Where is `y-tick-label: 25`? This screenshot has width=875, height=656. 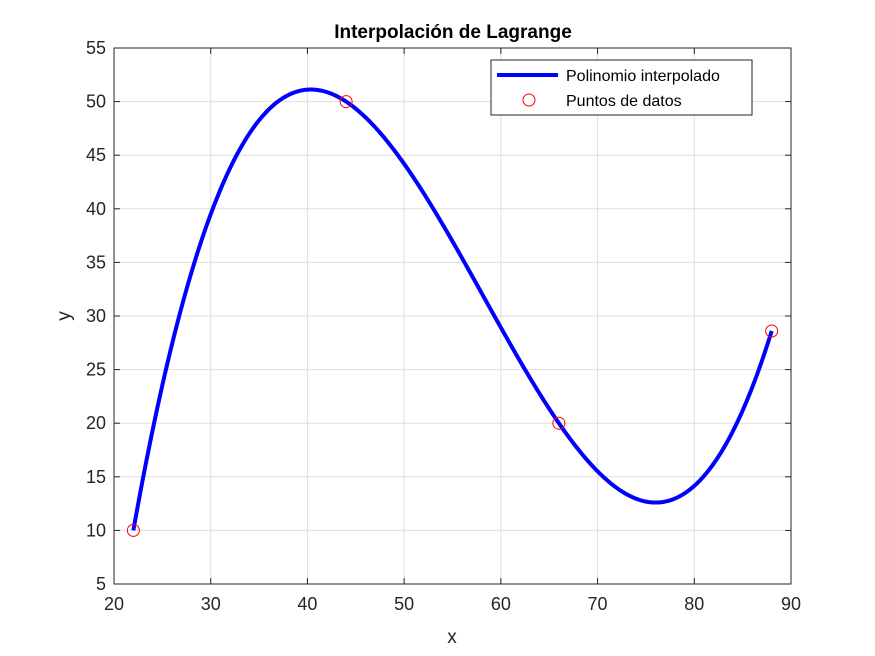 y-tick-label: 25 is located at coordinates (96, 370).